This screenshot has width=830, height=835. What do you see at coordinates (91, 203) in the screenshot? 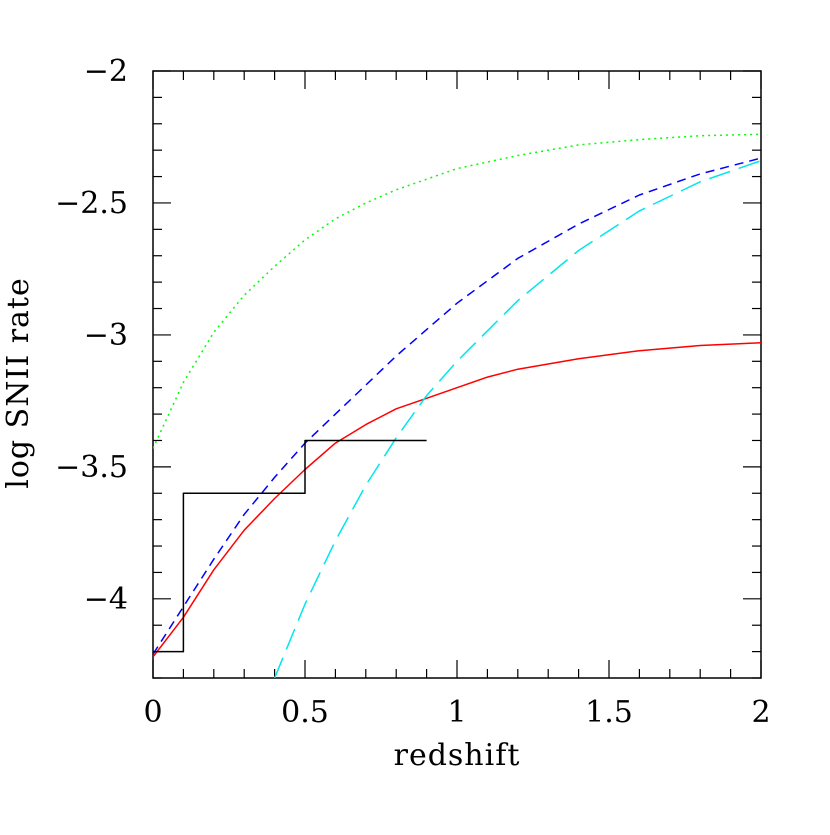
I see `y-tick-label: −2.5` at bounding box center [91, 203].